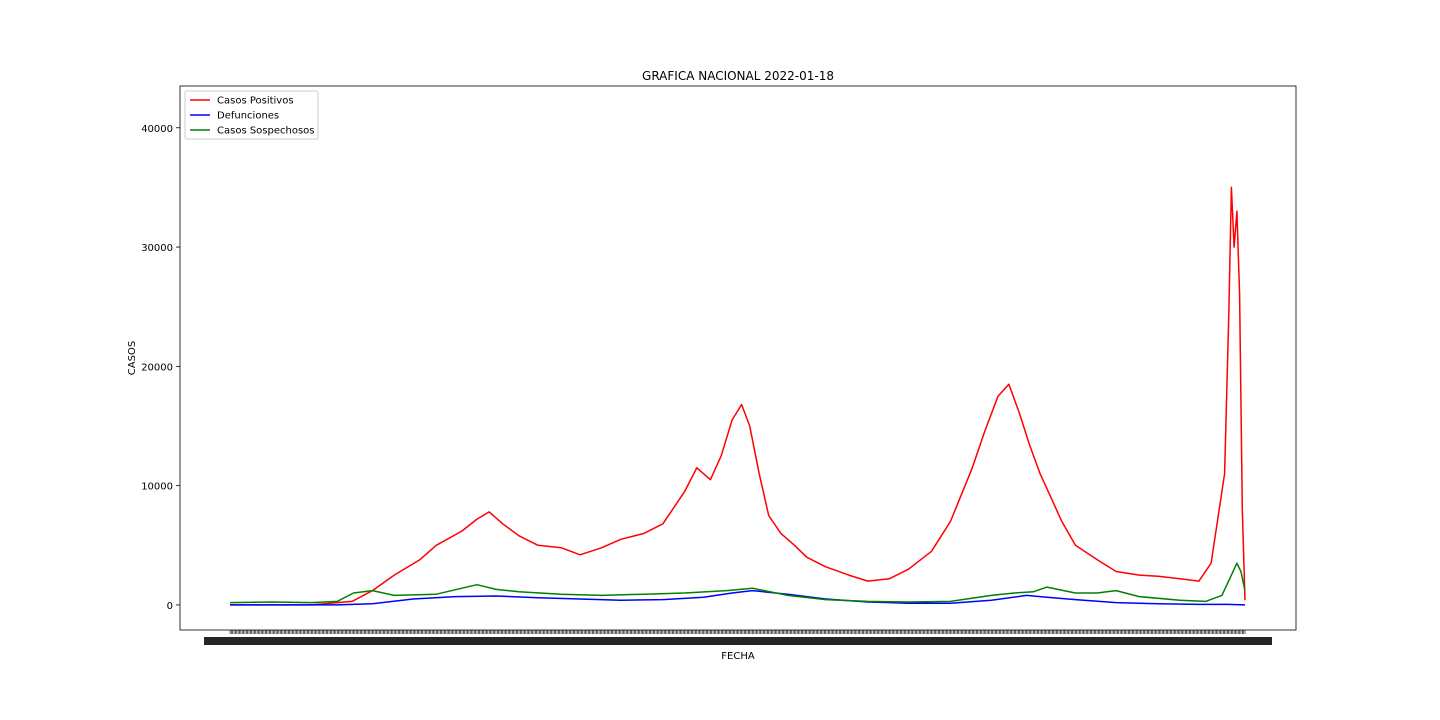  I want to click on x-ticks, so click(737, 632).